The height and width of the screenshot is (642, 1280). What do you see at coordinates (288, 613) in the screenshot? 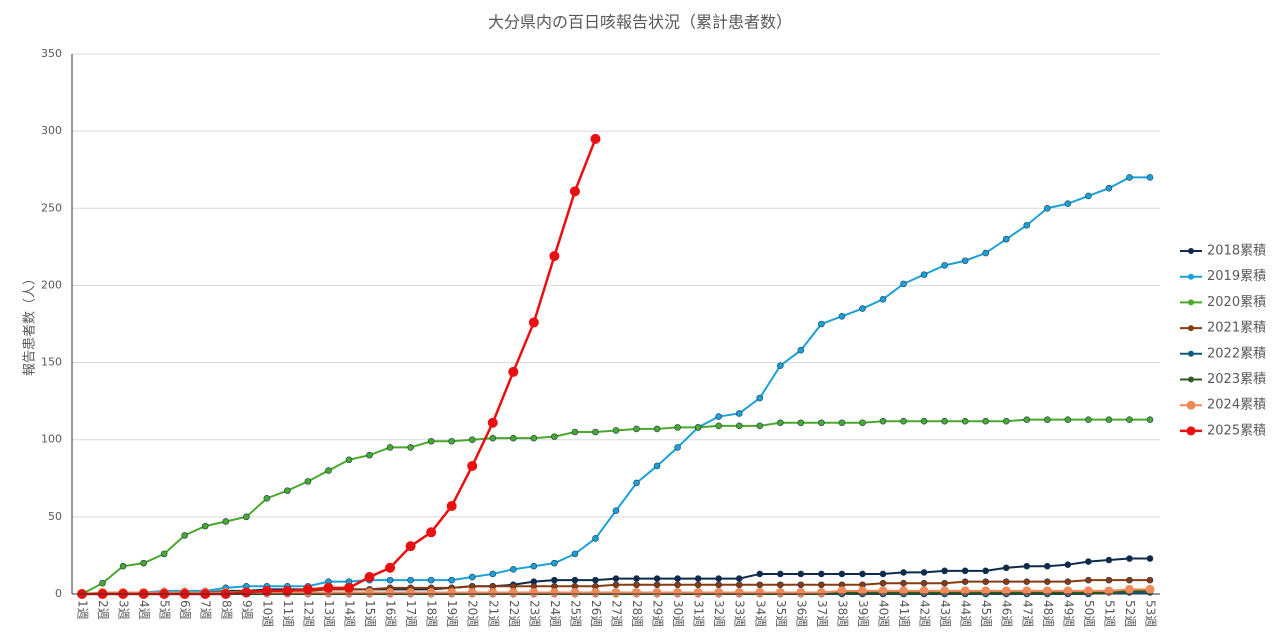
I see `x-tick-label: 11週` at bounding box center [288, 613].